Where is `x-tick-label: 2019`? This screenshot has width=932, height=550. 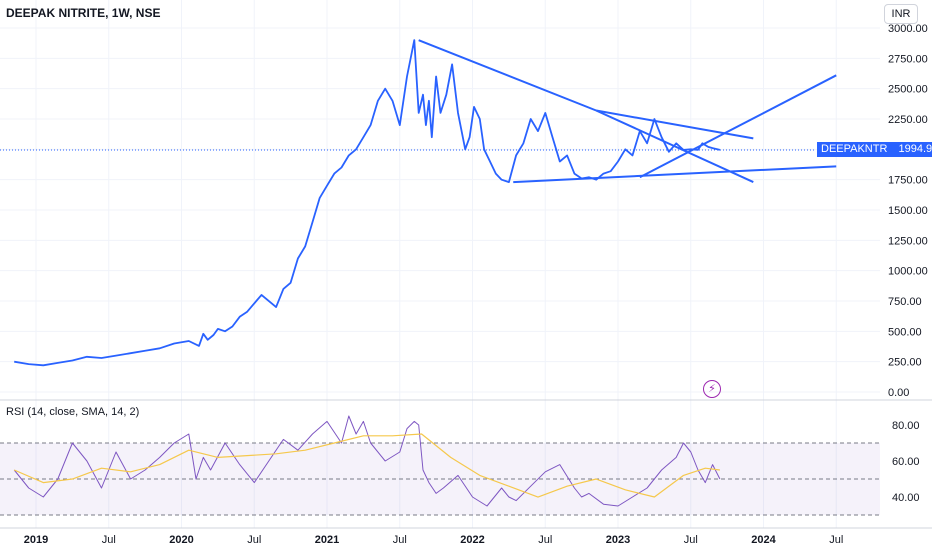 x-tick-label: 2019 is located at coordinates (36, 540).